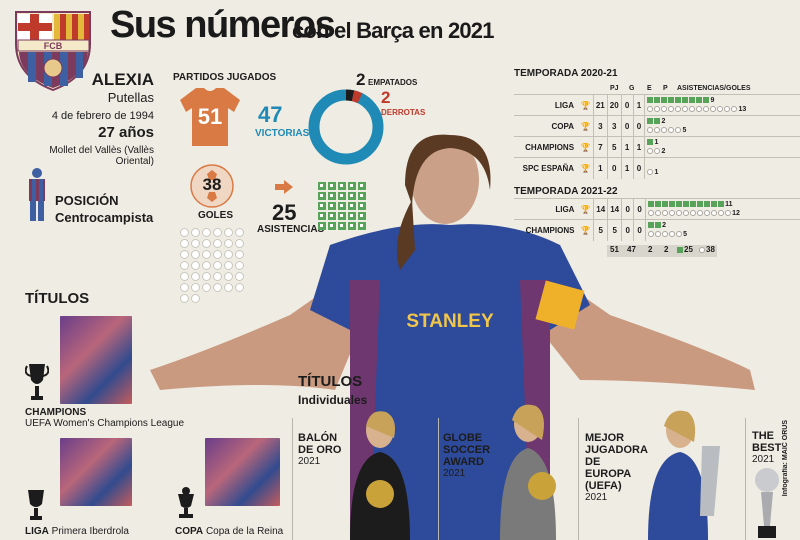  Describe the element at coordinates (614, 209) in the screenshot. I see `cell-g: 14` at that location.